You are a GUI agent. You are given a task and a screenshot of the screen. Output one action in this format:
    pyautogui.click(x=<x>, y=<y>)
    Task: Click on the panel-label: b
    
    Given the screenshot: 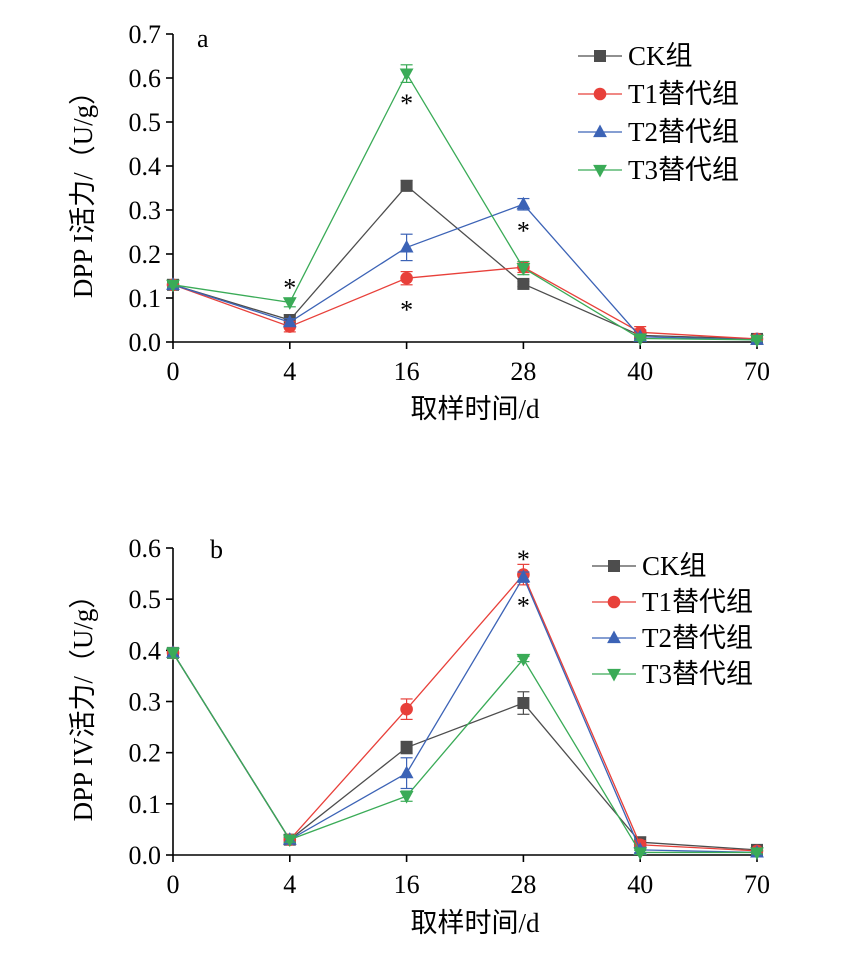 What is the action you would take?
    pyautogui.click(x=216, y=549)
    